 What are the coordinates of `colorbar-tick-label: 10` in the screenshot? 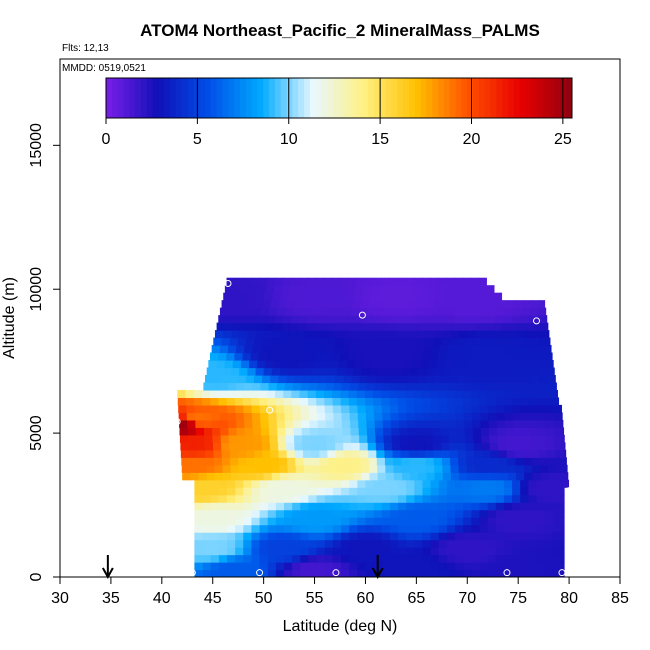 It's located at (289, 139).